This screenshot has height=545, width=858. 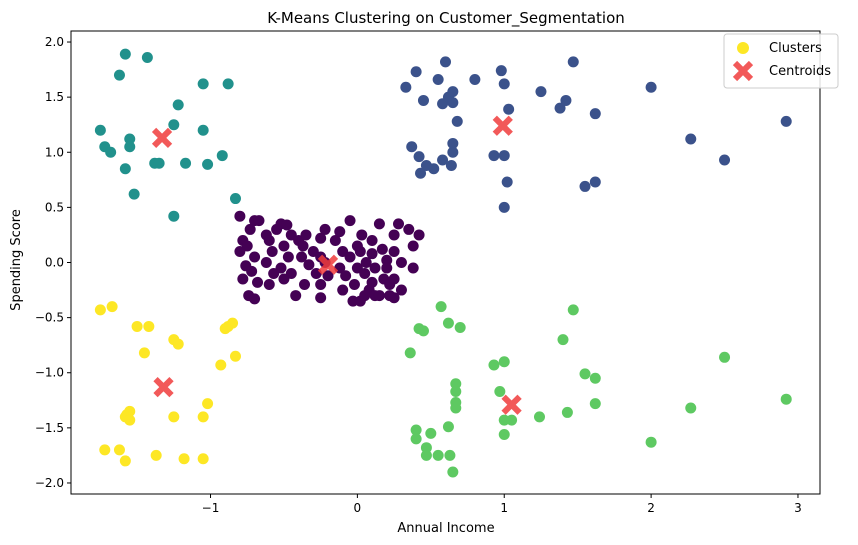 I want to click on y-tick-label: −1.0, so click(x=49, y=373).